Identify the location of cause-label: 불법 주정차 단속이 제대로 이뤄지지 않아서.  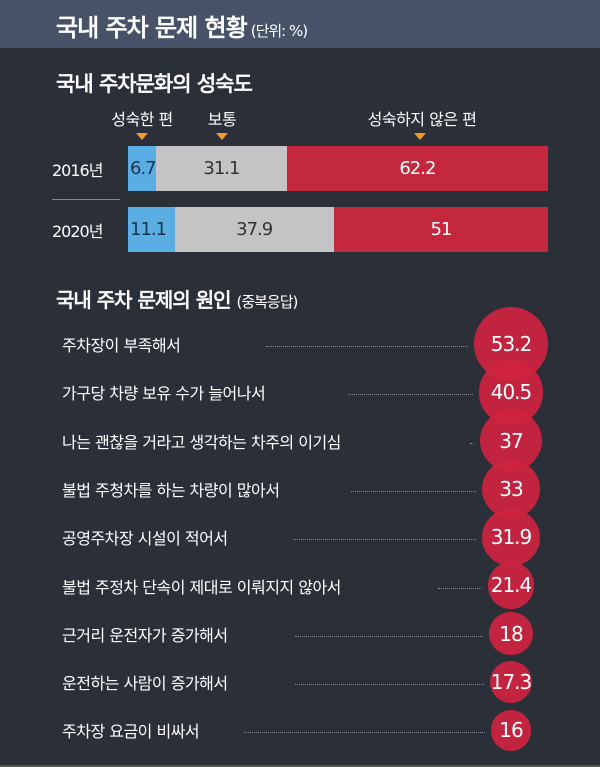
(201, 587).